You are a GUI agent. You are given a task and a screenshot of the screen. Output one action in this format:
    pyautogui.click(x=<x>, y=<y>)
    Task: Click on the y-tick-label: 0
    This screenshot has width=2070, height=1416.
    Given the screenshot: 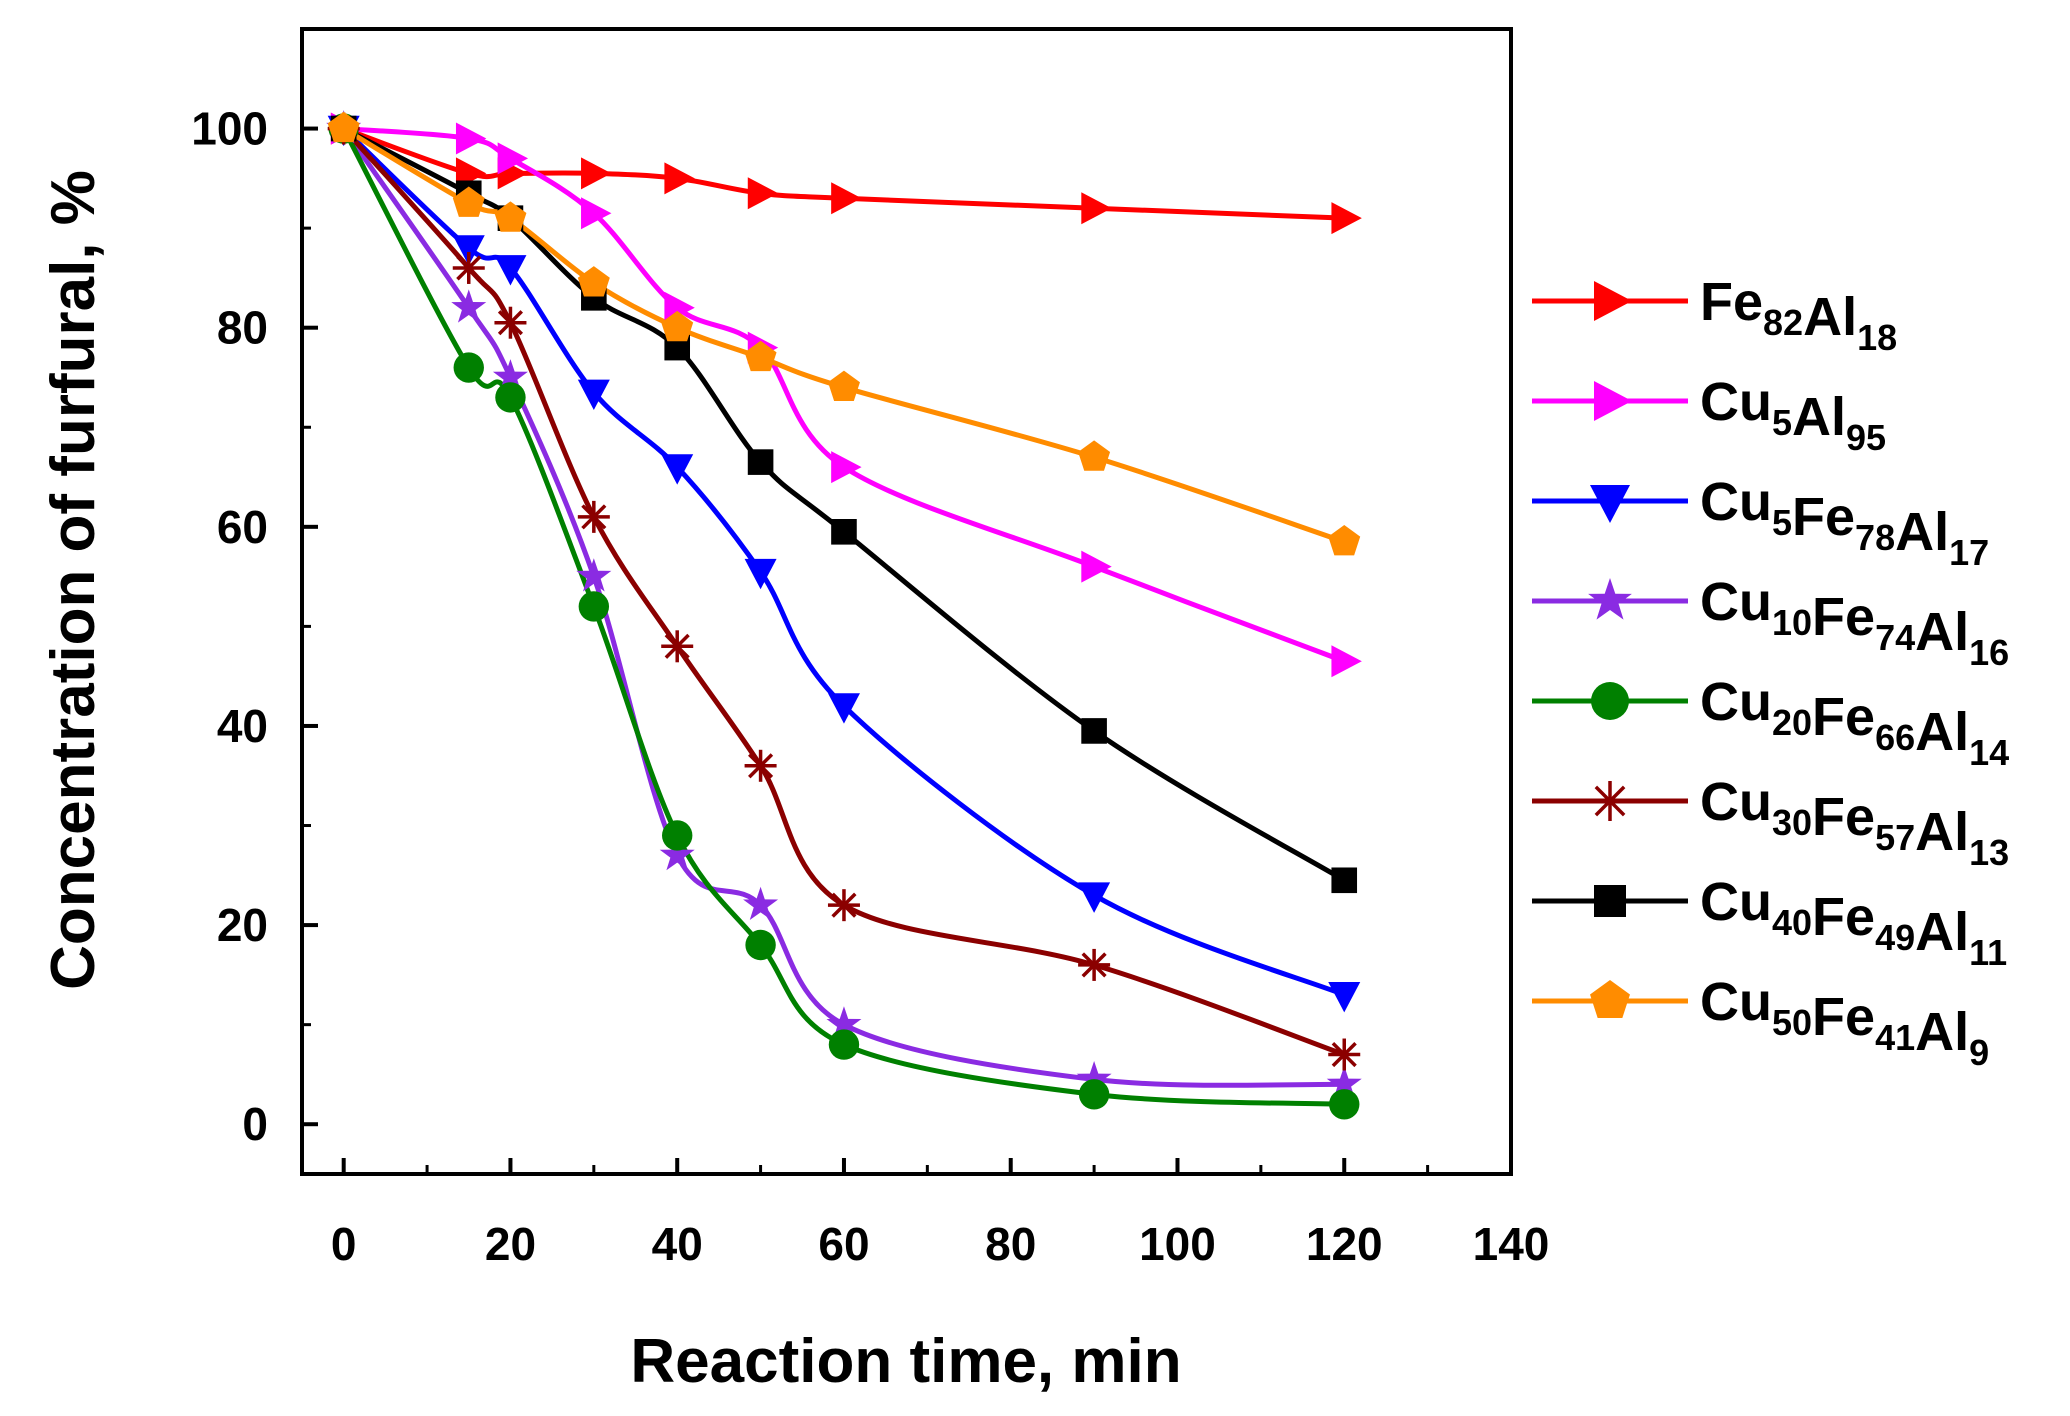 What is the action you would take?
    pyautogui.click(x=255, y=1124)
    